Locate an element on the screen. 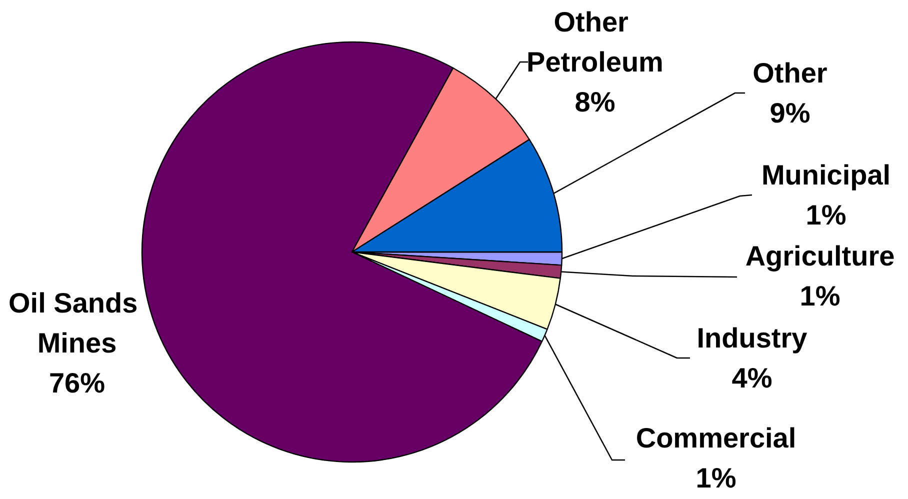  slice-label: Oil Sands Mines is located at coordinates (77, 323).